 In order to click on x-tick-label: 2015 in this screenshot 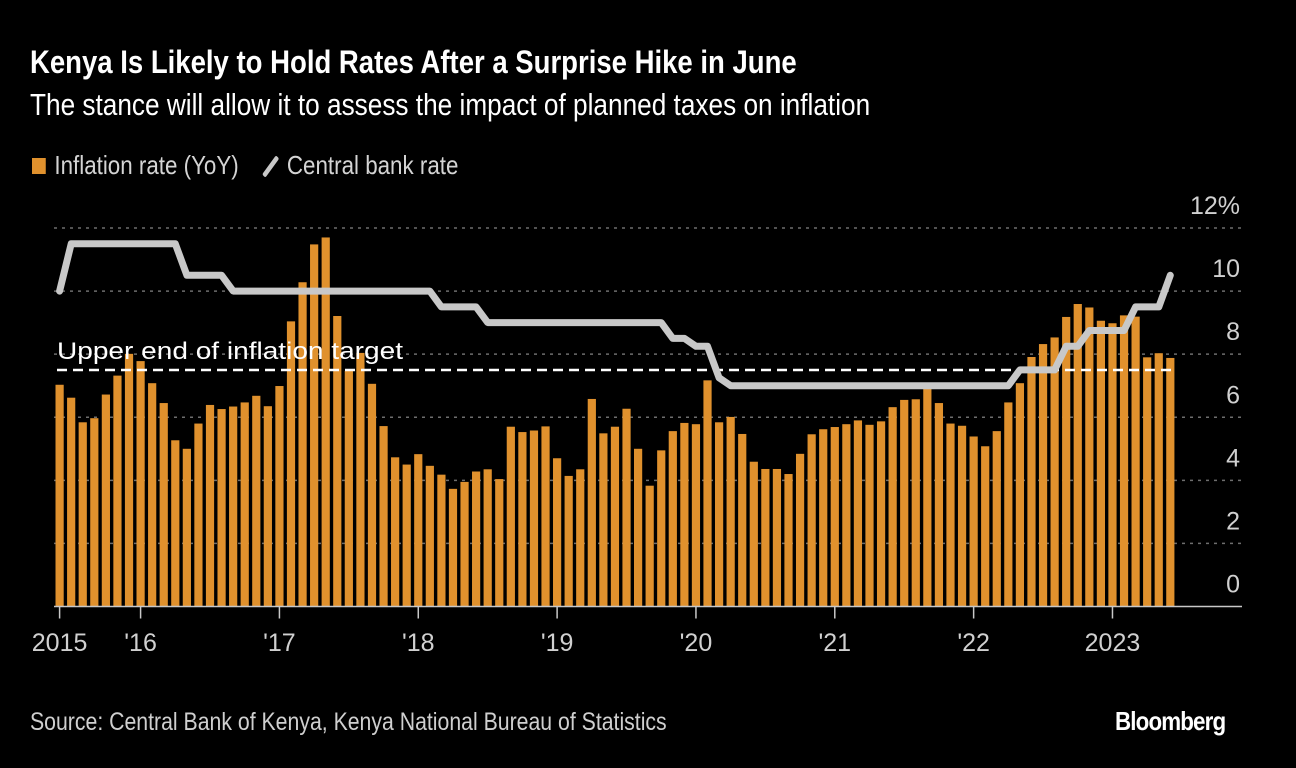, I will do `click(60, 643)`.